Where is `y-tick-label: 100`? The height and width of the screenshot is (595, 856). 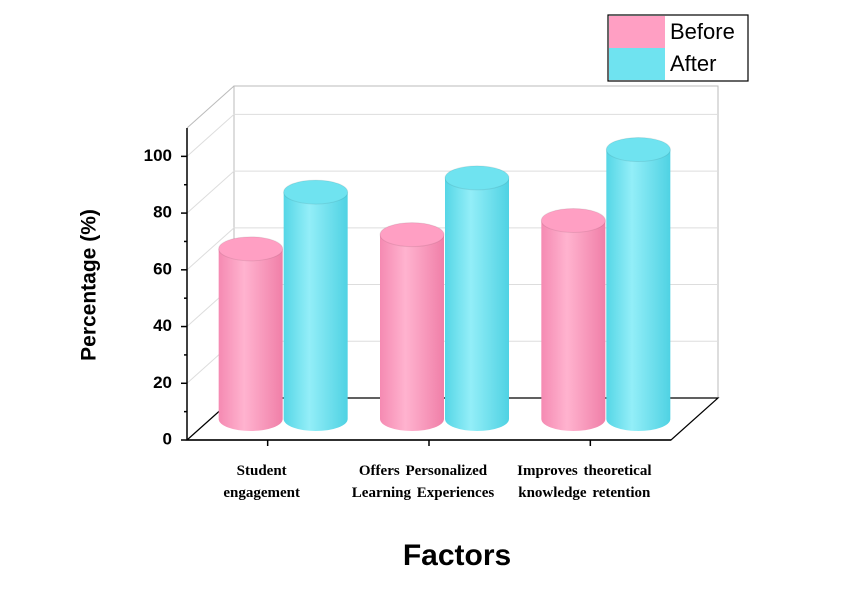 y-tick-label: 100 is located at coordinates (158, 155).